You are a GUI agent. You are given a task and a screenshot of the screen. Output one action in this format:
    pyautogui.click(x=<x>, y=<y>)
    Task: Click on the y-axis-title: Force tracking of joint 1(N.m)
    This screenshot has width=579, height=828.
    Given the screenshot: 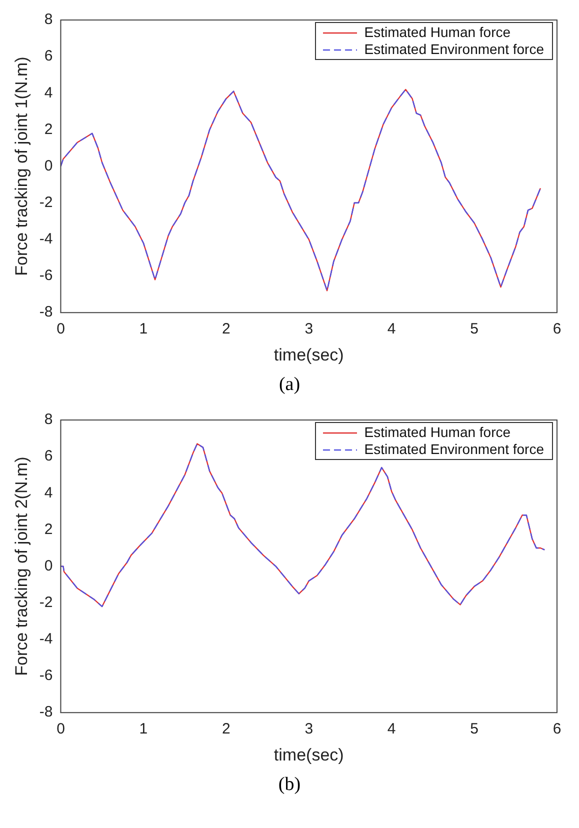 What is the action you would take?
    pyautogui.click(x=21, y=166)
    